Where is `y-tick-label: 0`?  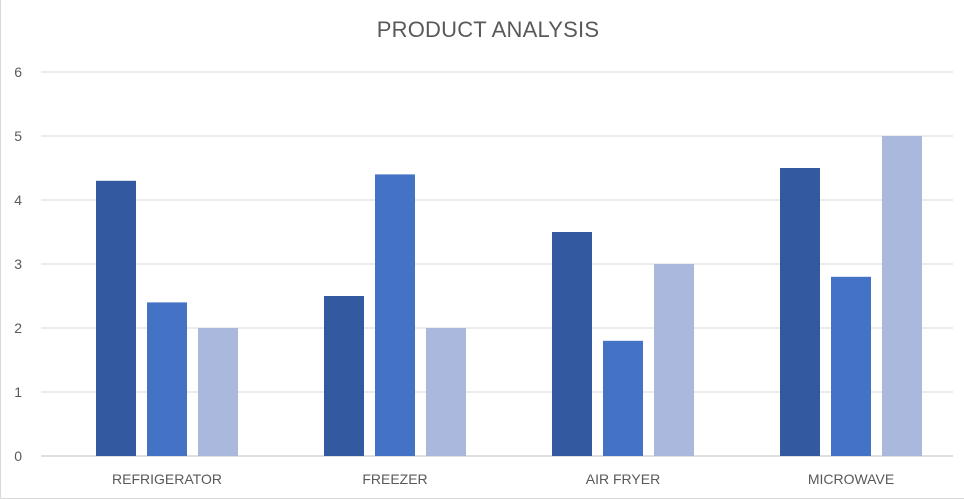 y-tick-label: 0 is located at coordinates (18, 456).